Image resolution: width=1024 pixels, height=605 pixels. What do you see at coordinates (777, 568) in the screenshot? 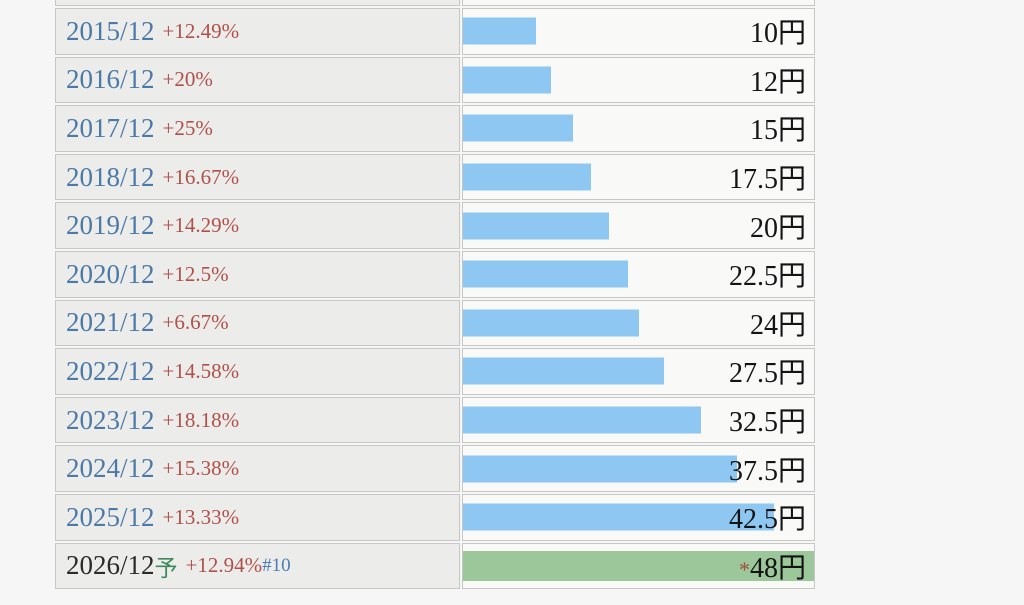
I see `value-text: 48円` at bounding box center [777, 568].